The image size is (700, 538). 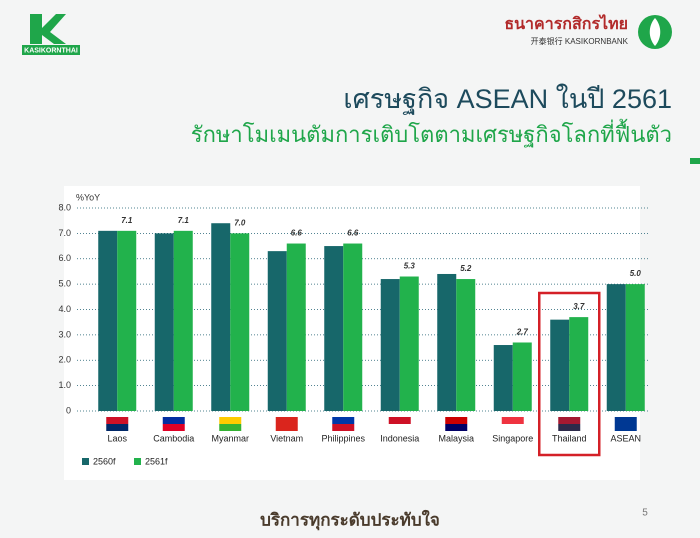 I want to click on x-tick-label: ASEAN, so click(x=625, y=438).